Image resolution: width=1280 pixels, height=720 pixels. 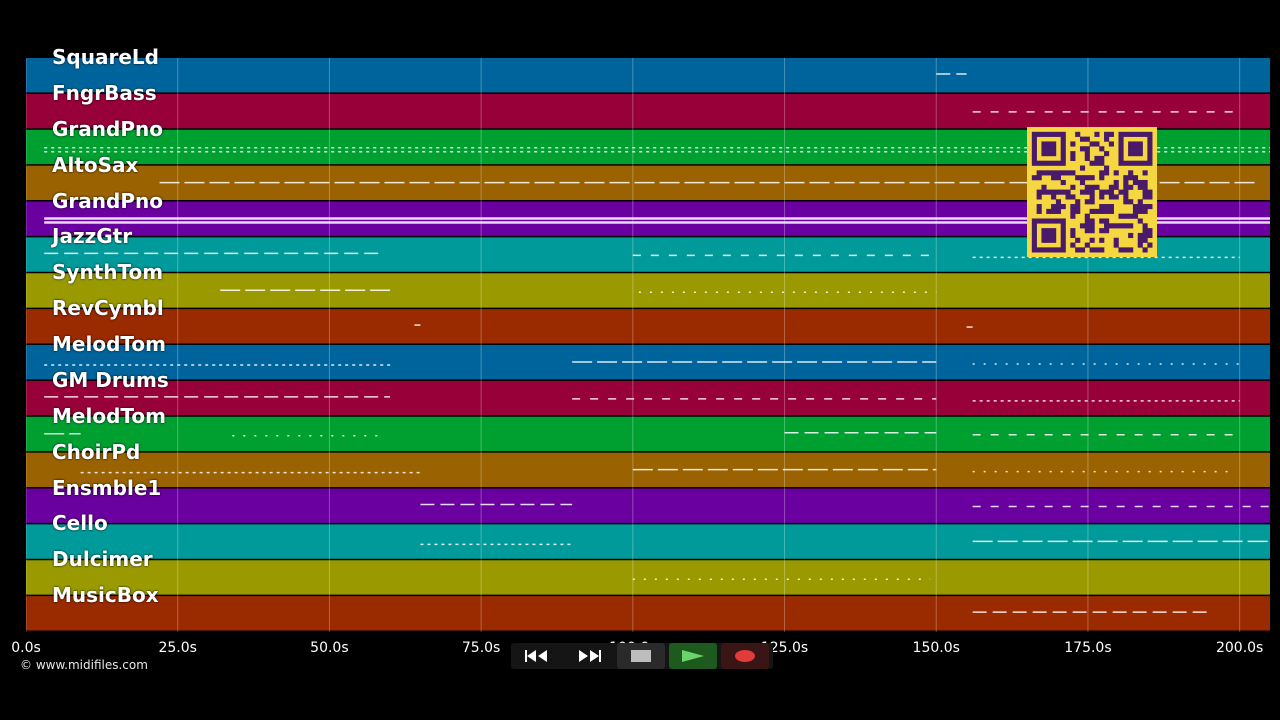 What do you see at coordinates (102, 559) in the screenshot?
I see `track-label: Dulcimer` at bounding box center [102, 559].